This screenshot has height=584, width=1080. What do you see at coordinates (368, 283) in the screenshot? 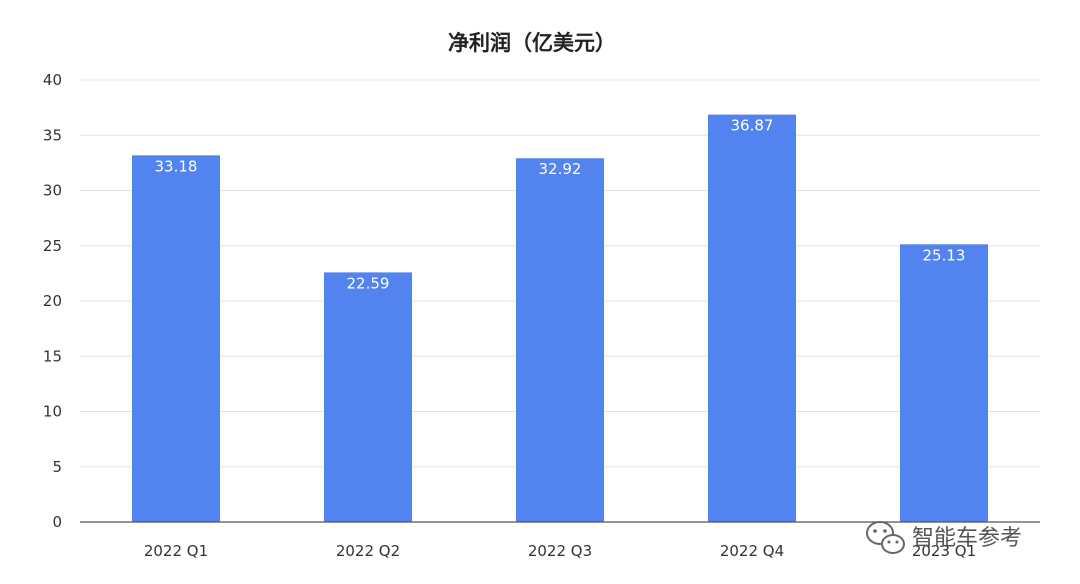
I see `data-label: 22.59` at bounding box center [368, 283].